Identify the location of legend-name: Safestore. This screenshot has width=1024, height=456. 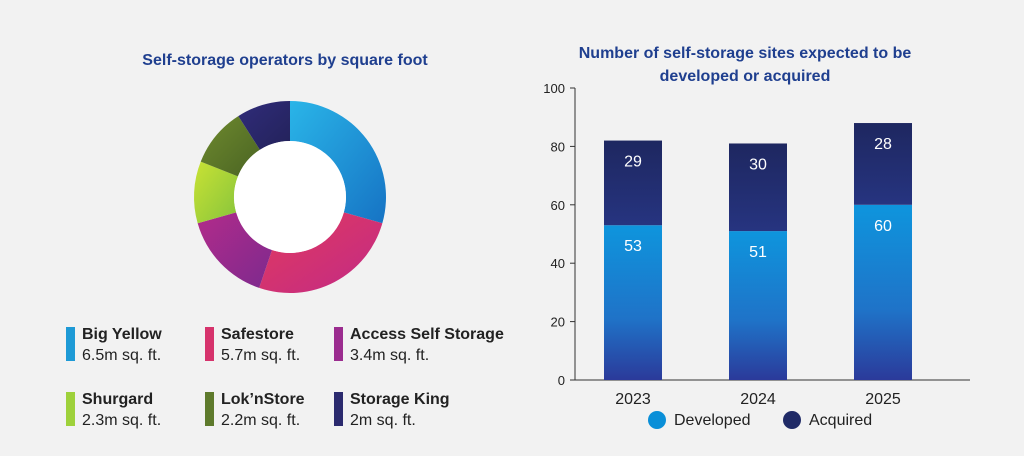
(257, 334).